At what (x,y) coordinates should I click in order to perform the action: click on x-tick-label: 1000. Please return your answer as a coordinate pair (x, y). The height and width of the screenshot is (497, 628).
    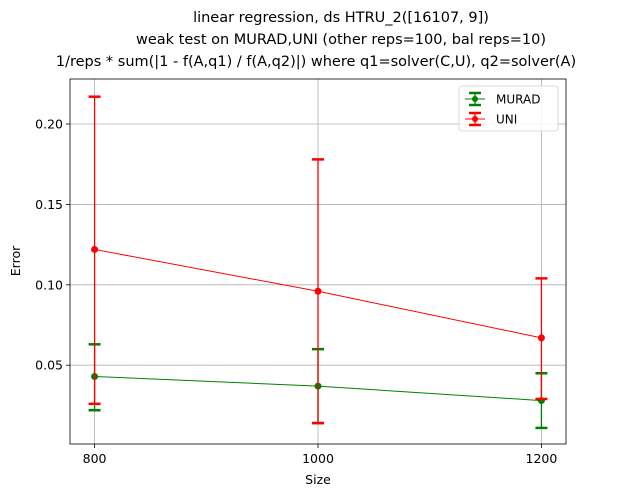
    Looking at the image, I should click on (318, 458).